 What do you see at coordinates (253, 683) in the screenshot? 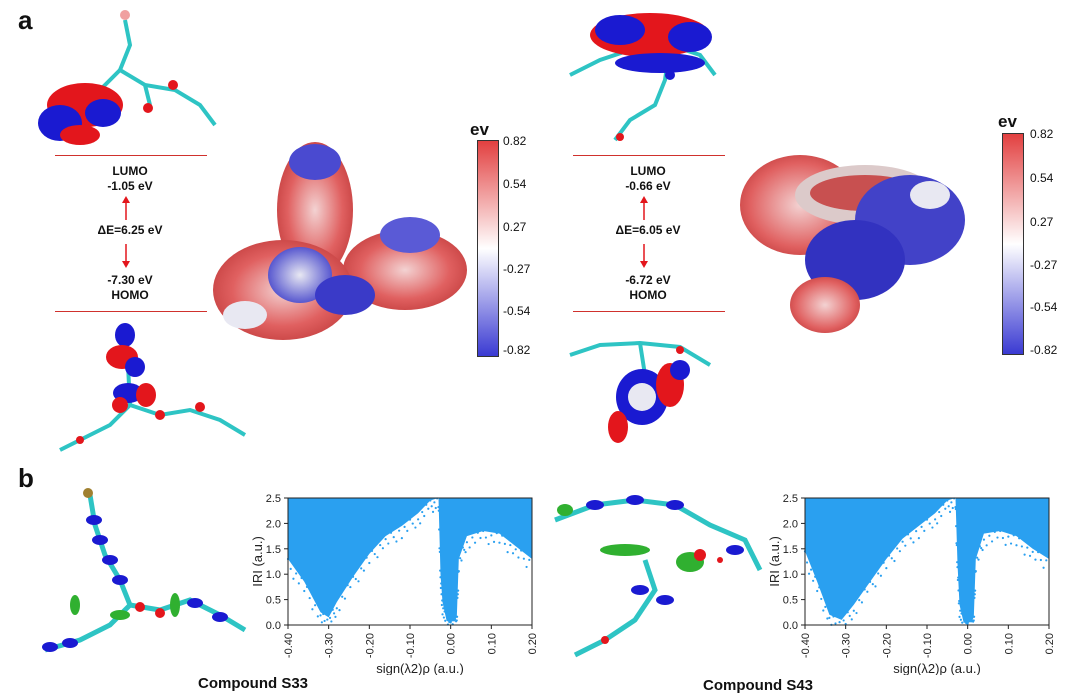
I see `caption-s33: Compound S33` at bounding box center [253, 683].